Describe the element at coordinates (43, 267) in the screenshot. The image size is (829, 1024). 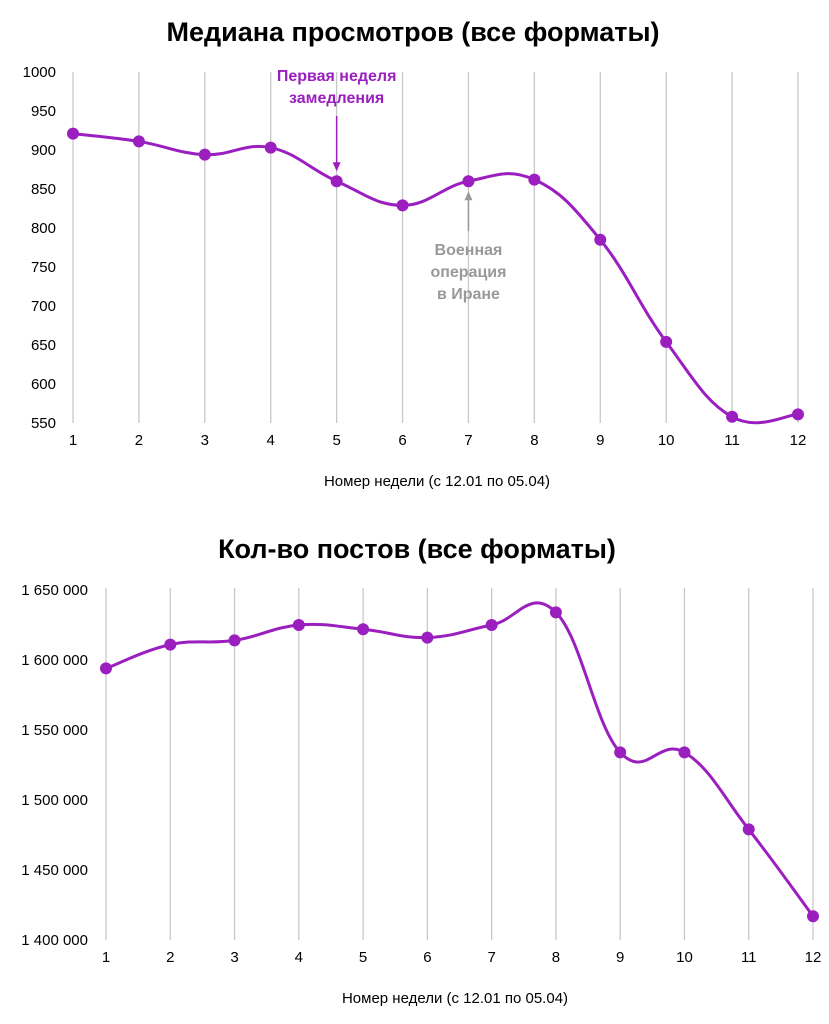
I see `y-tick-label: 750` at that location.